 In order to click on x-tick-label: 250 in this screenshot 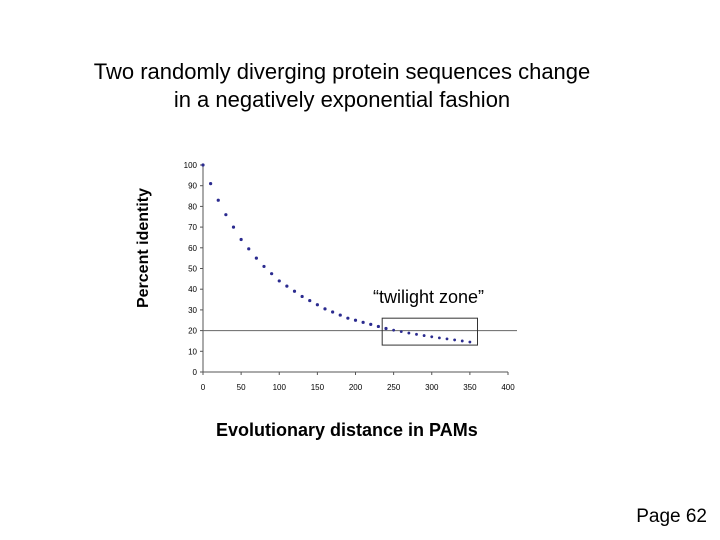, I will do `click(394, 387)`.